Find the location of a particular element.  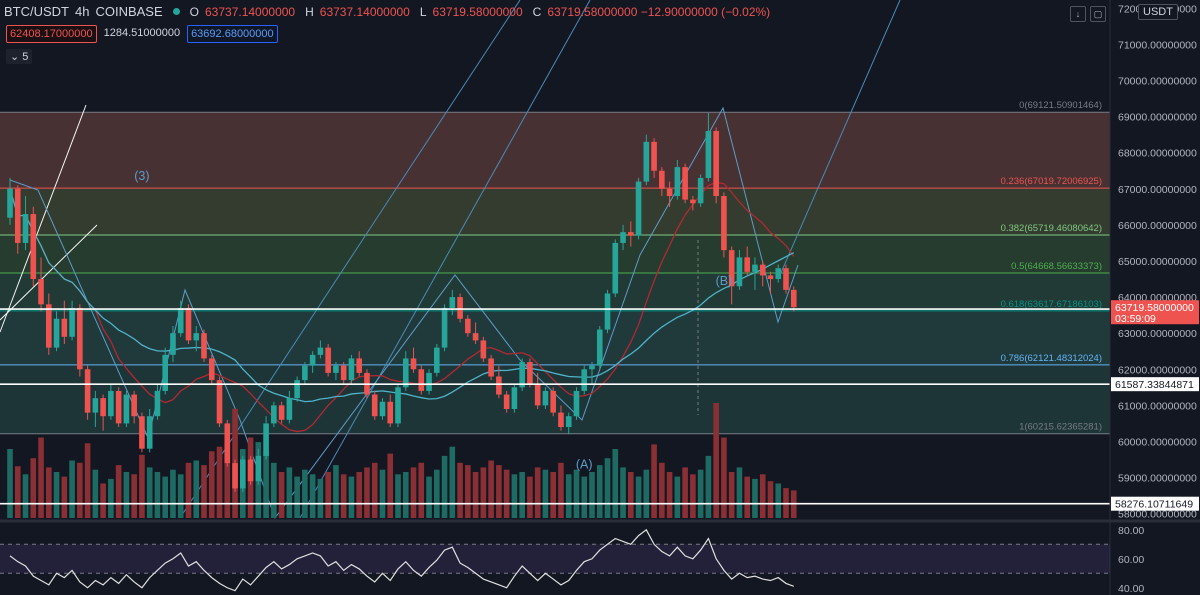

fib-zone is located at coordinates (555, 291).